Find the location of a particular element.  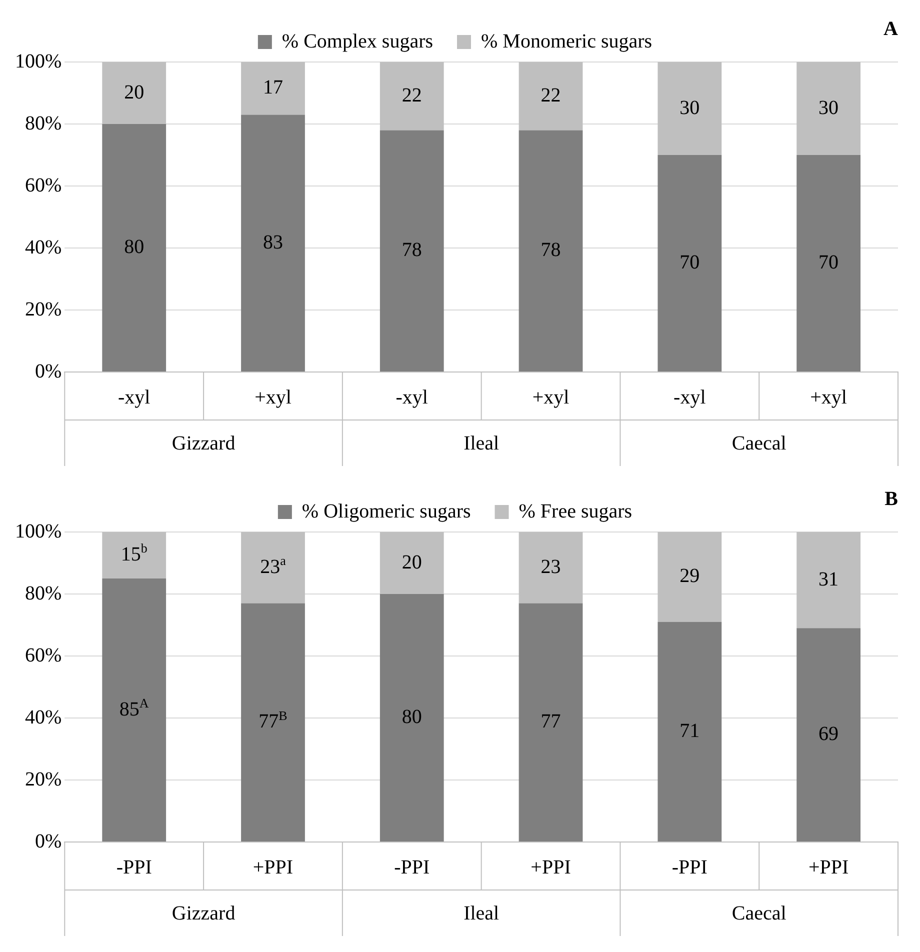

legend-label: % Free sugars is located at coordinates (575, 511).